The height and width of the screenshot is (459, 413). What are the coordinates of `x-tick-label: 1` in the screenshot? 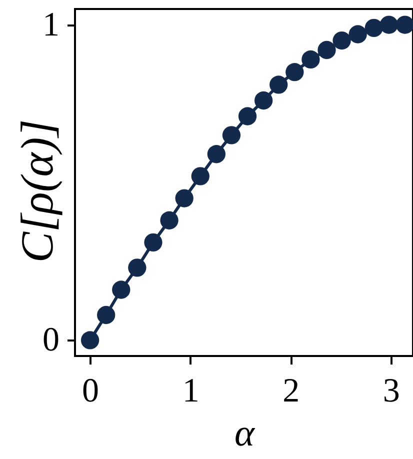 It's located at (191, 391).